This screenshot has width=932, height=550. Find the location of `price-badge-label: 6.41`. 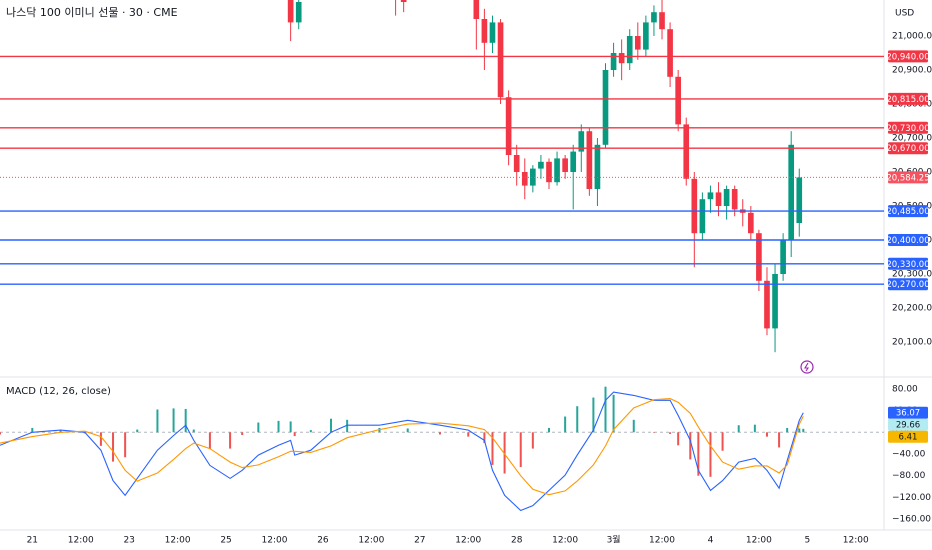

price-badge-label: 6.41 is located at coordinates (908, 438).